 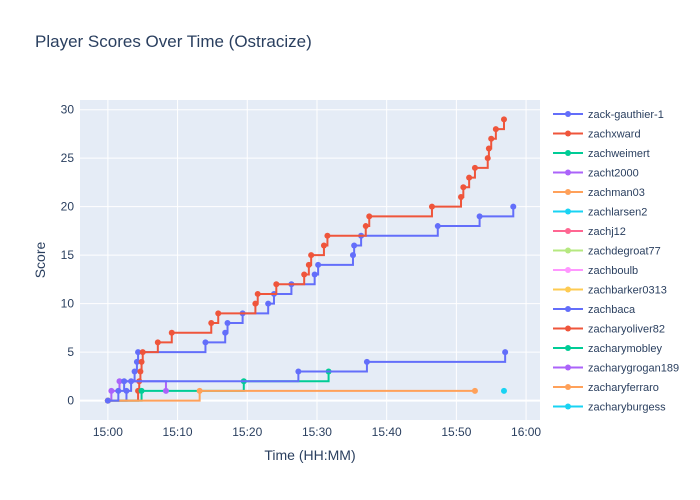 What do you see at coordinates (633, 369) in the screenshot?
I see `legend-entry: zacharygrogan189` at bounding box center [633, 369].